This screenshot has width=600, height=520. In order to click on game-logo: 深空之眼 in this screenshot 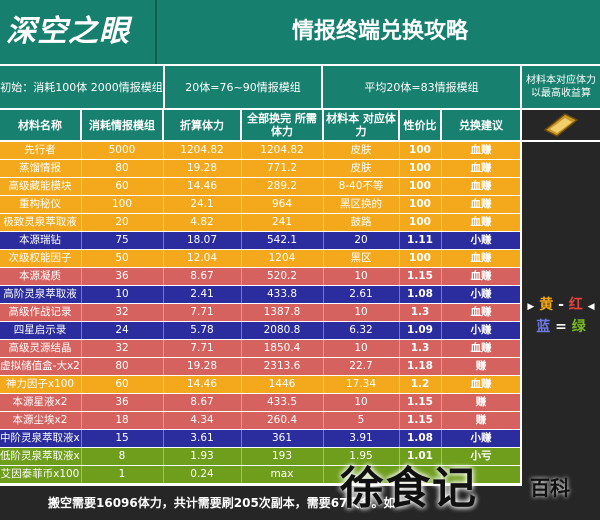, I will do `click(68, 31)`.